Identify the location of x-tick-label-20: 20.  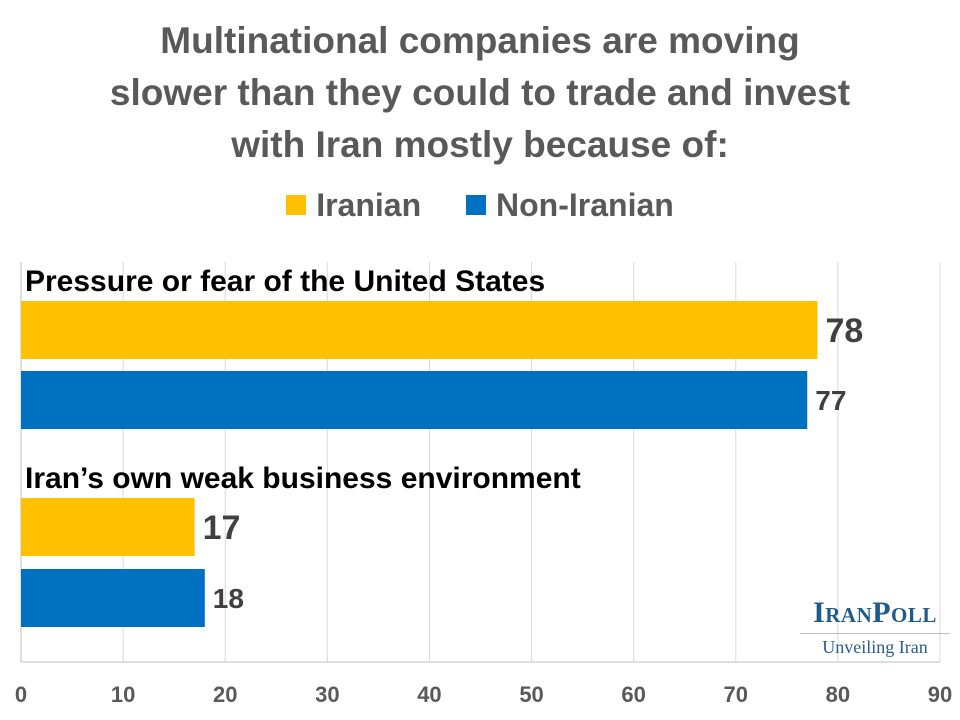
(225, 694).